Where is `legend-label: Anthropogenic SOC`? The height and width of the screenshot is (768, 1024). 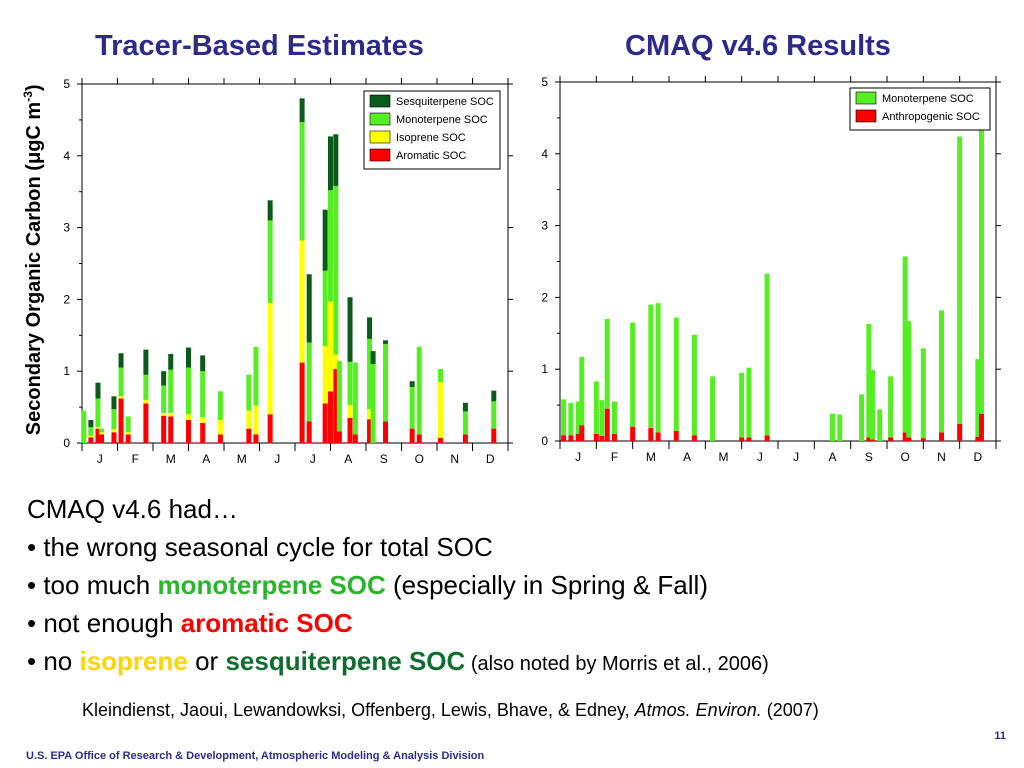 legend-label: Anthropogenic SOC is located at coordinates (931, 117).